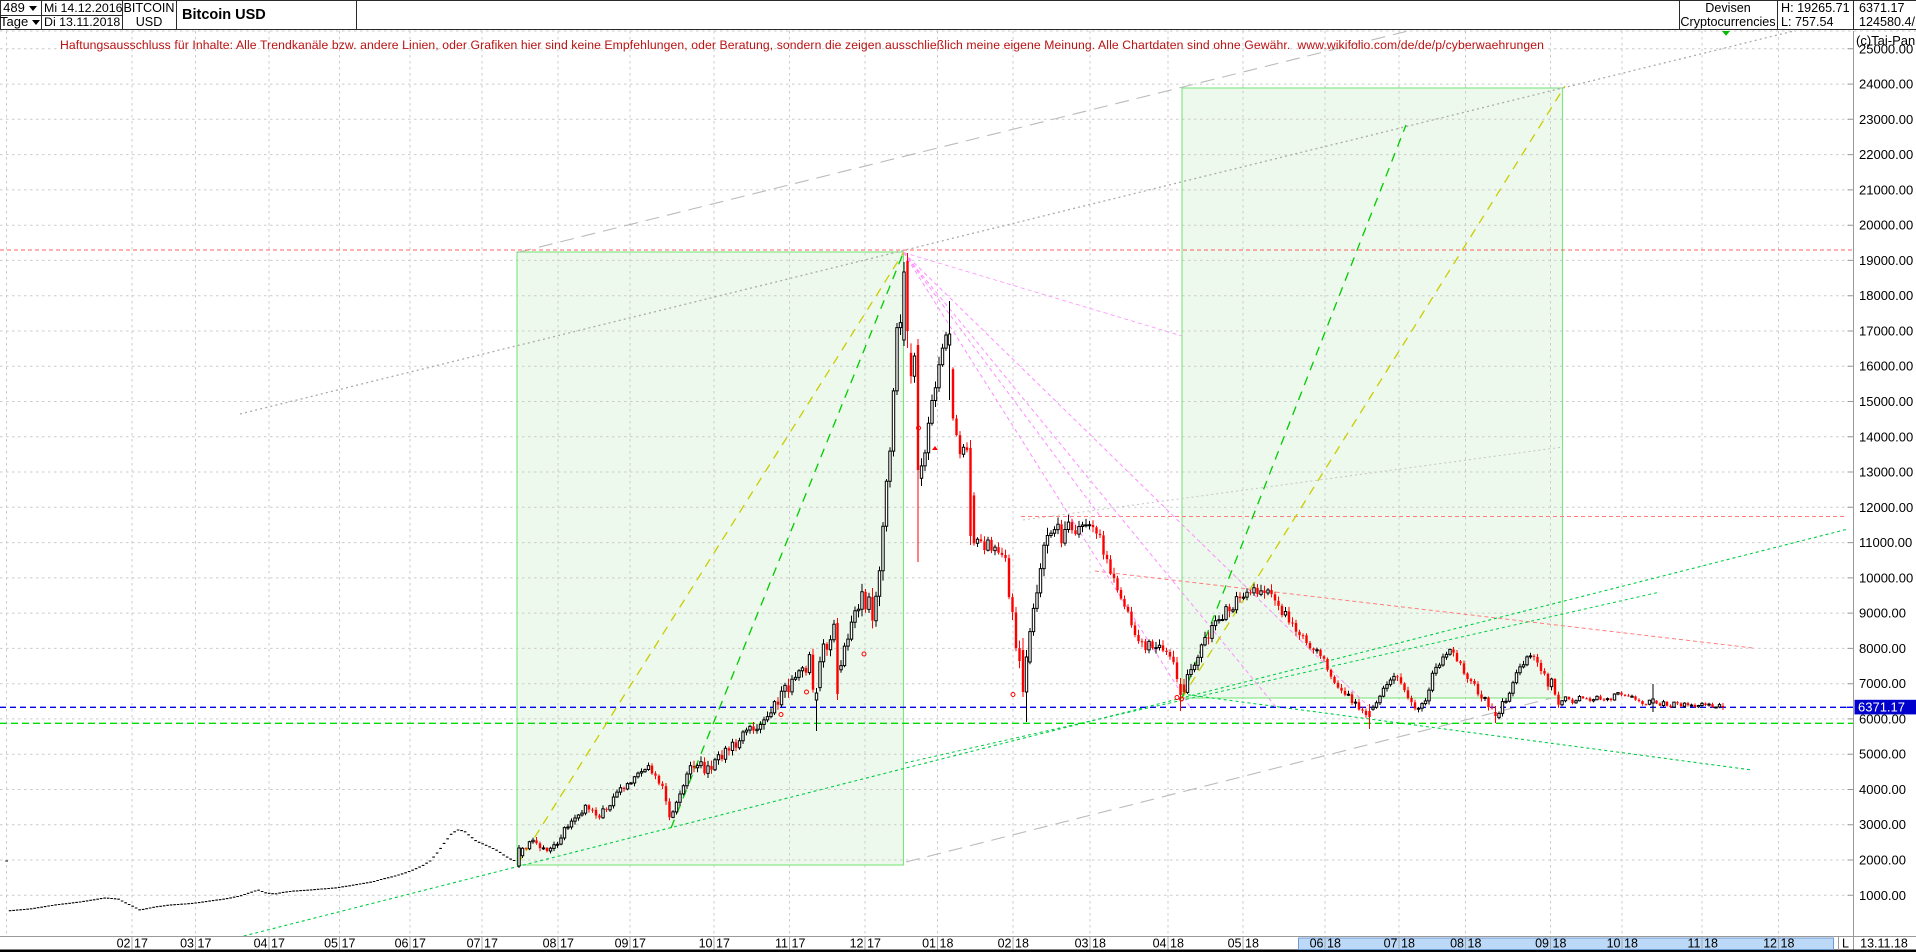 Image resolution: width=1916 pixels, height=952 pixels. Describe the element at coordinates (1886, 189) in the screenshot. I see `svg-text: 21000.00` at that location.